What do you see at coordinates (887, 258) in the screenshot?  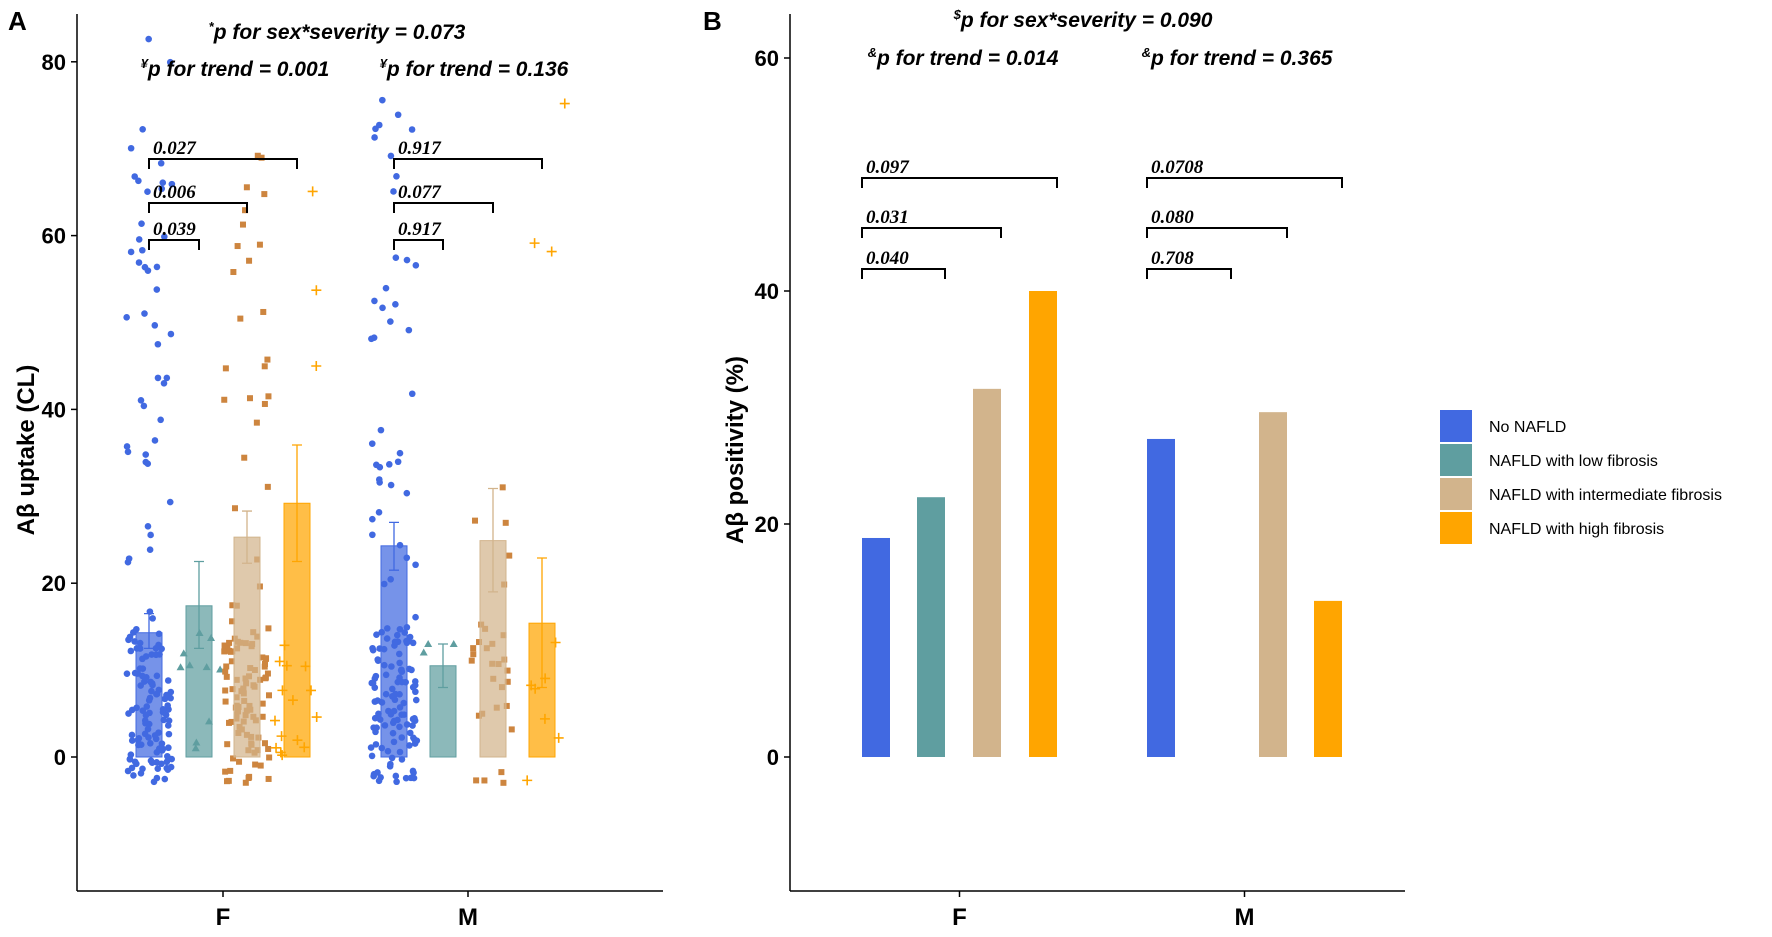 I see `panel-b-comparison-label: 0.040` at bounding box center [887, 258].